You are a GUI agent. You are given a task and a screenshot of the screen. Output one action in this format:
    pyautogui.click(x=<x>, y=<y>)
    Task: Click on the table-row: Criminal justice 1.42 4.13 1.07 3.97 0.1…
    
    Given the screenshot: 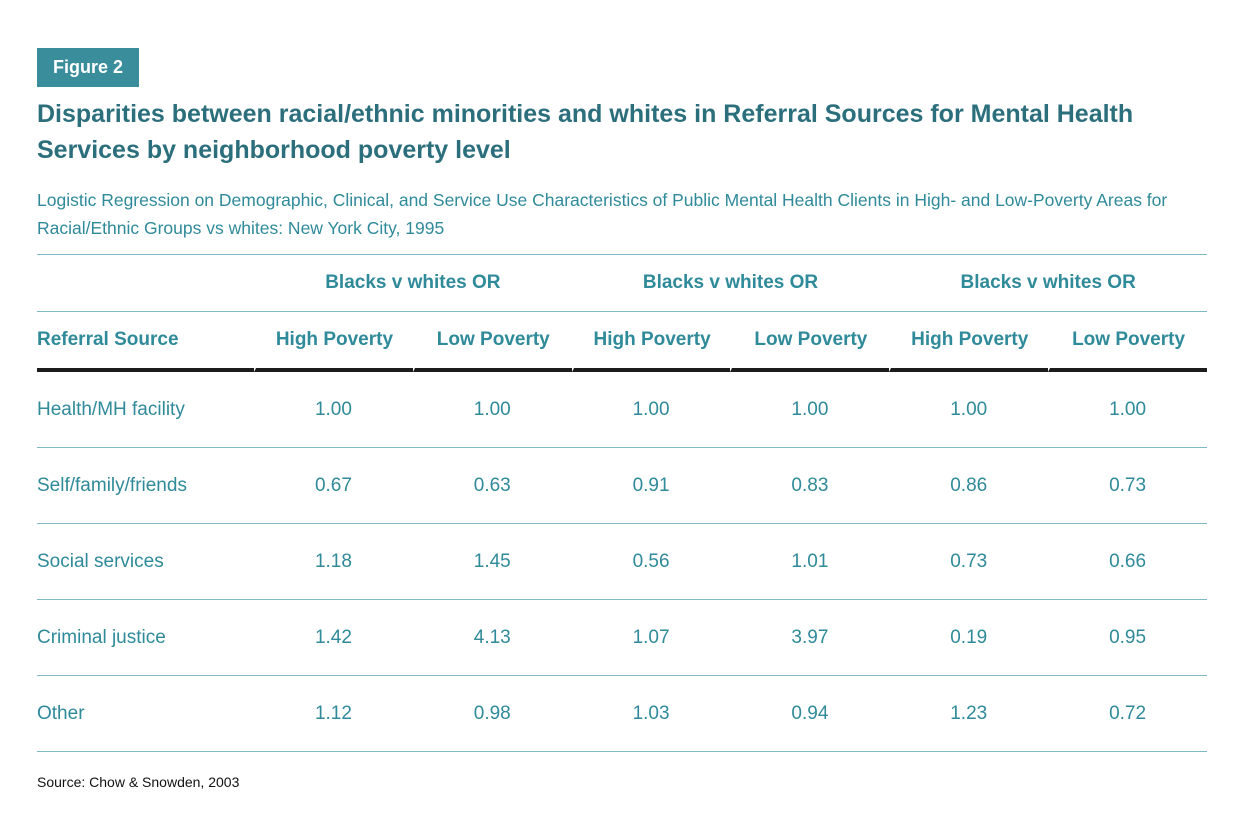 What is the action you would take?
    pyautogui.click(x=622, y=638)
    